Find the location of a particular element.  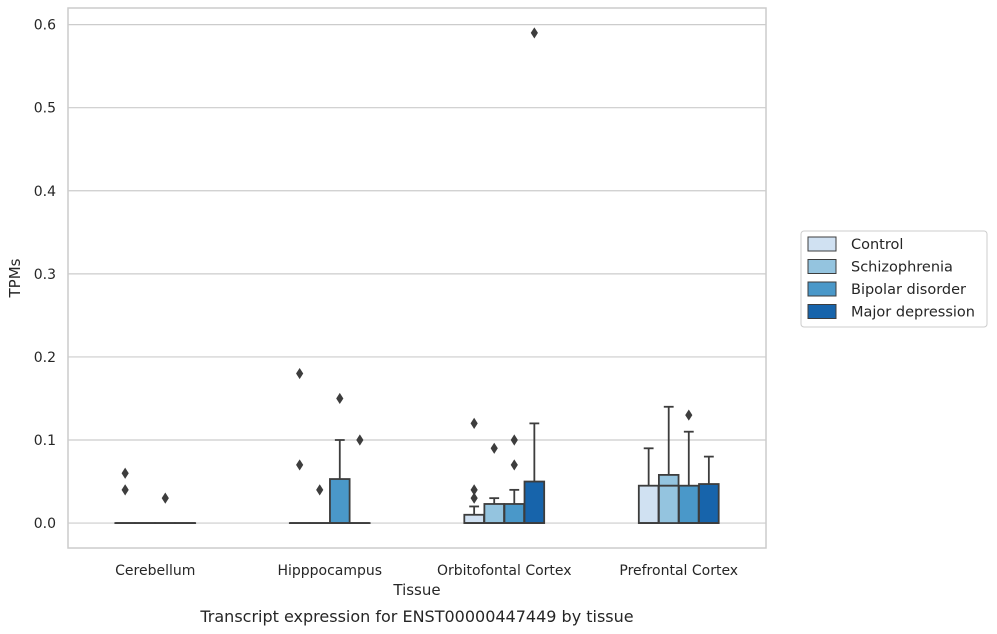

y-tick-label: 0.6 is located at coordinates (45, 26).